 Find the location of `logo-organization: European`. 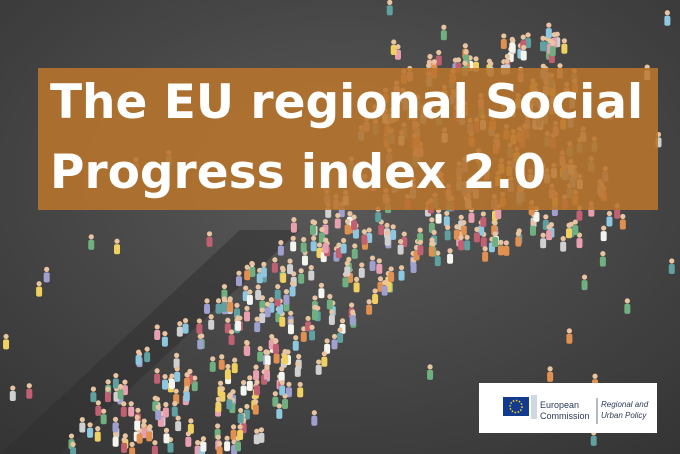

logo-organization: European is located at coordinates (559, 405).